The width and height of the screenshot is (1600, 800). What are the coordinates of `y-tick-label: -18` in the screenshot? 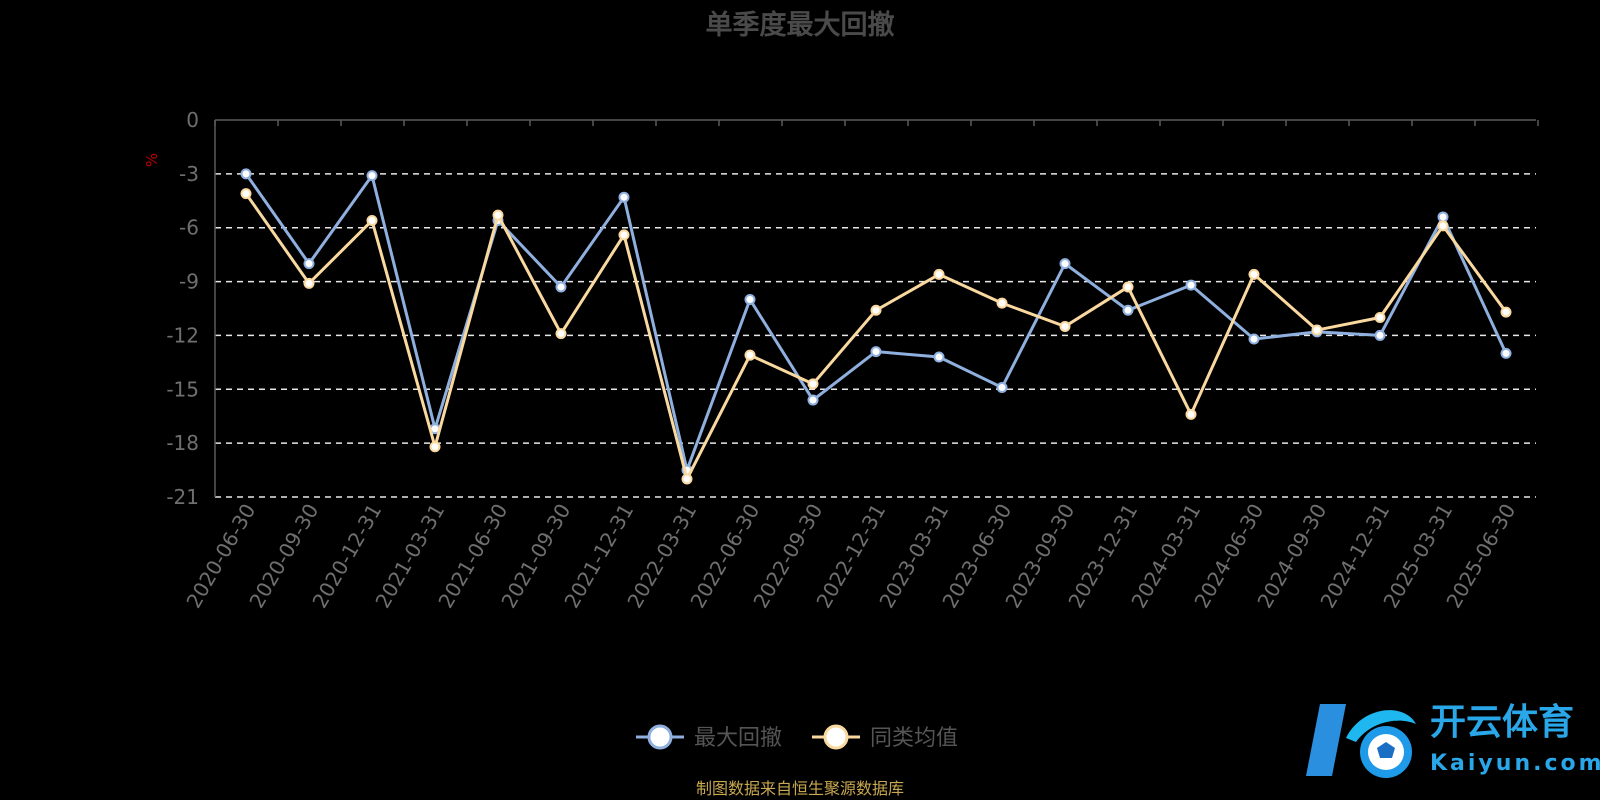 It's located at (182, 443).